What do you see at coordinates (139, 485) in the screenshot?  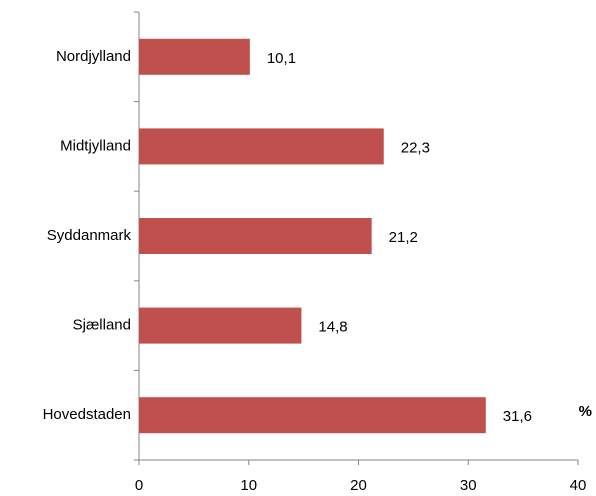 I see `x-tick-label: 0` at bounding box center [139, 485].